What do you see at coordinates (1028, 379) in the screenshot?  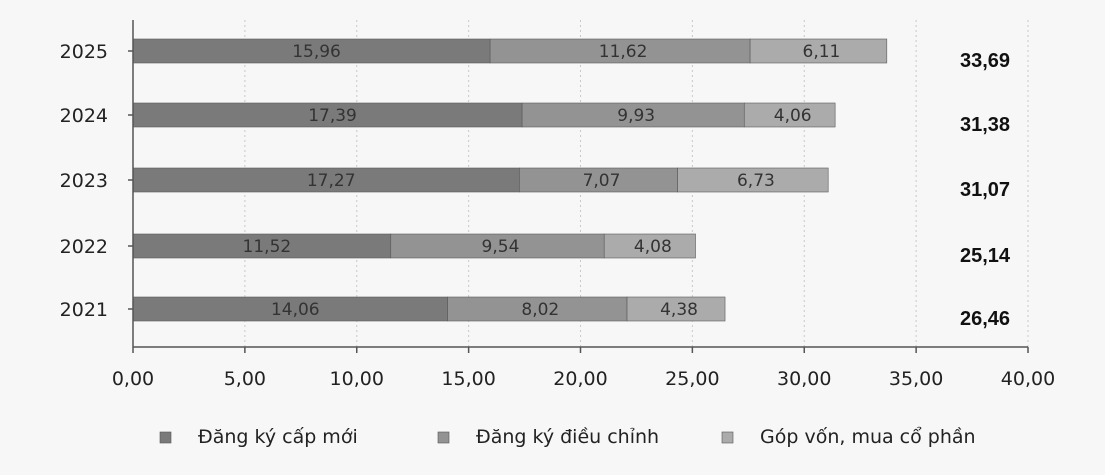 I see `x-tick-label: 40,00` at bounding box center [1028, 379].